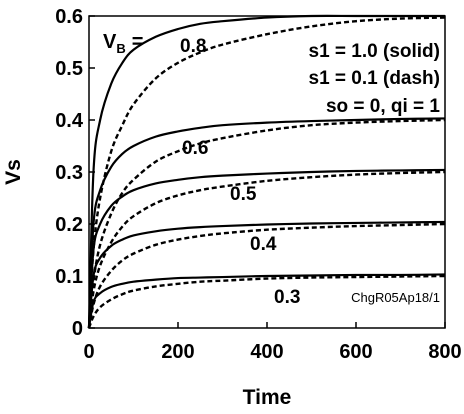 The image size is (464, 414). Describe the element at coordinates (177, 352) in the screenshot. I see `x-tick-label: 200` at that location.